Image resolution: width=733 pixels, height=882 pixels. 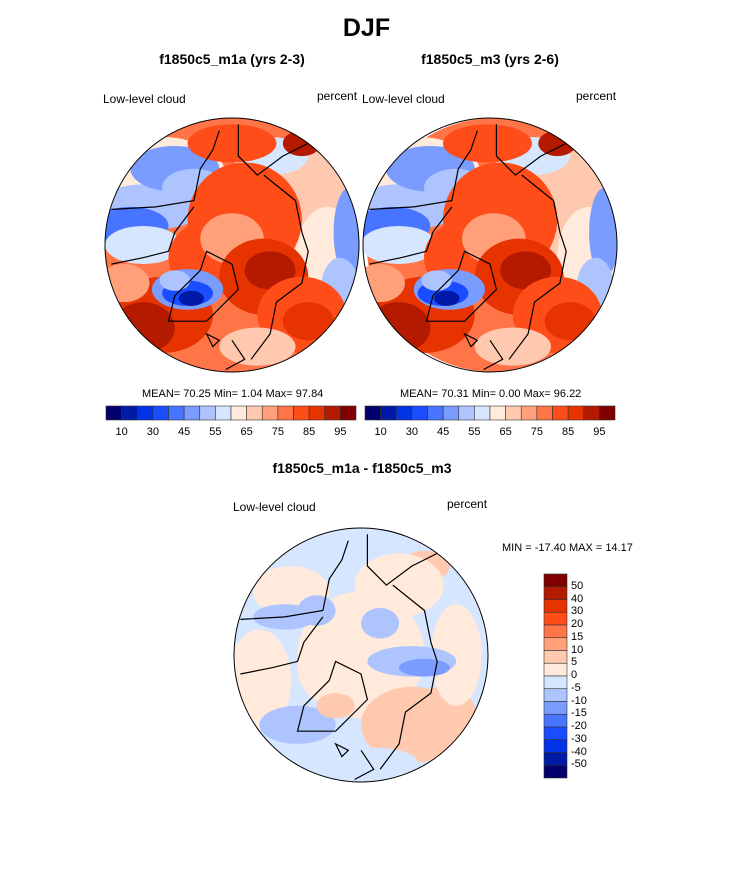 I want to click on map-1-border, so click(x=232, y=245).